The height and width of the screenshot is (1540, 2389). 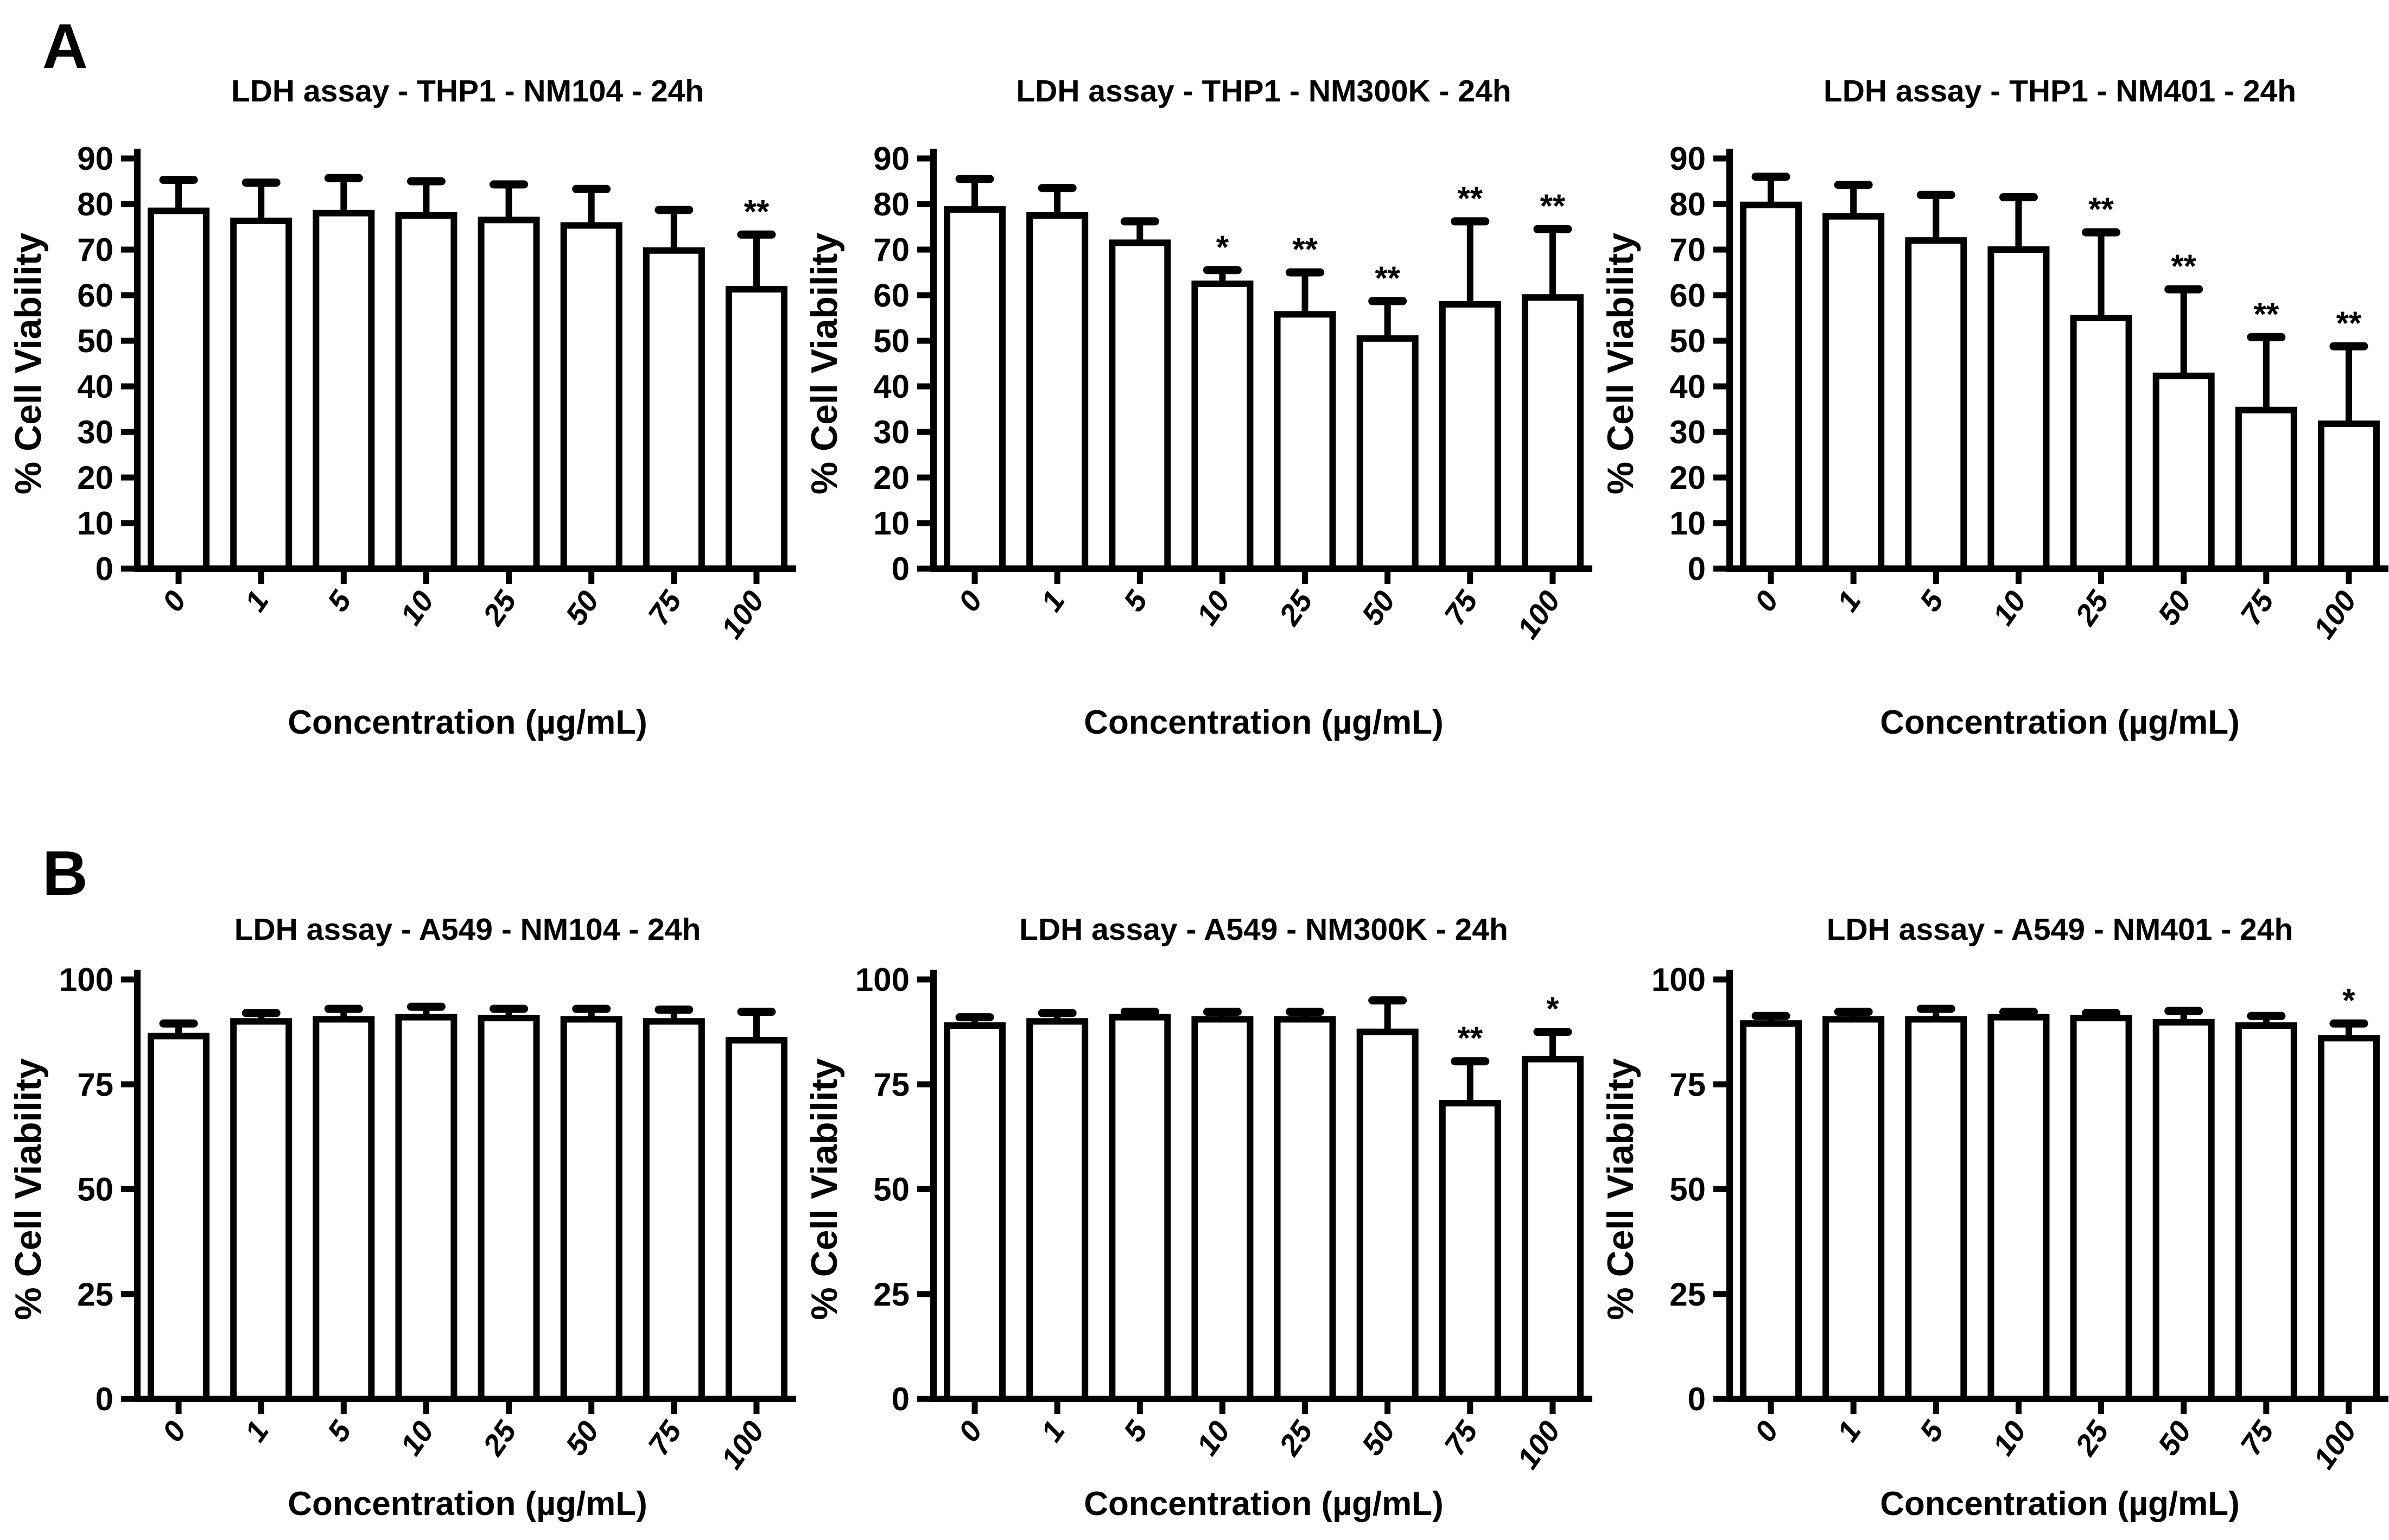 What do you see at coordinates (1679, 980) in the screenshot?
I see `y-tick-label: 100` at bounding box center [1679, 980].